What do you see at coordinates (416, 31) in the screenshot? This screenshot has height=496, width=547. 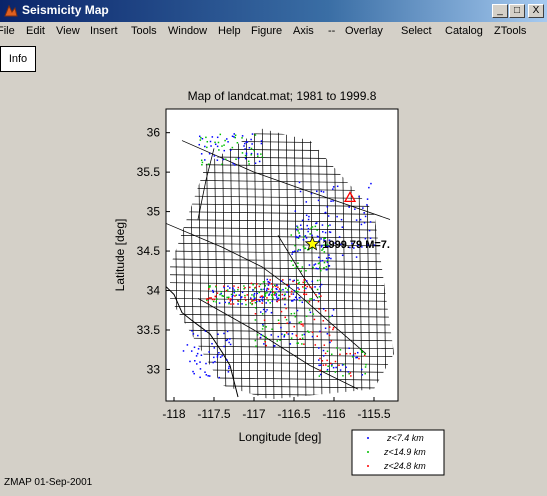 I see `menu-select: Select` at bounding box center [416, 31].